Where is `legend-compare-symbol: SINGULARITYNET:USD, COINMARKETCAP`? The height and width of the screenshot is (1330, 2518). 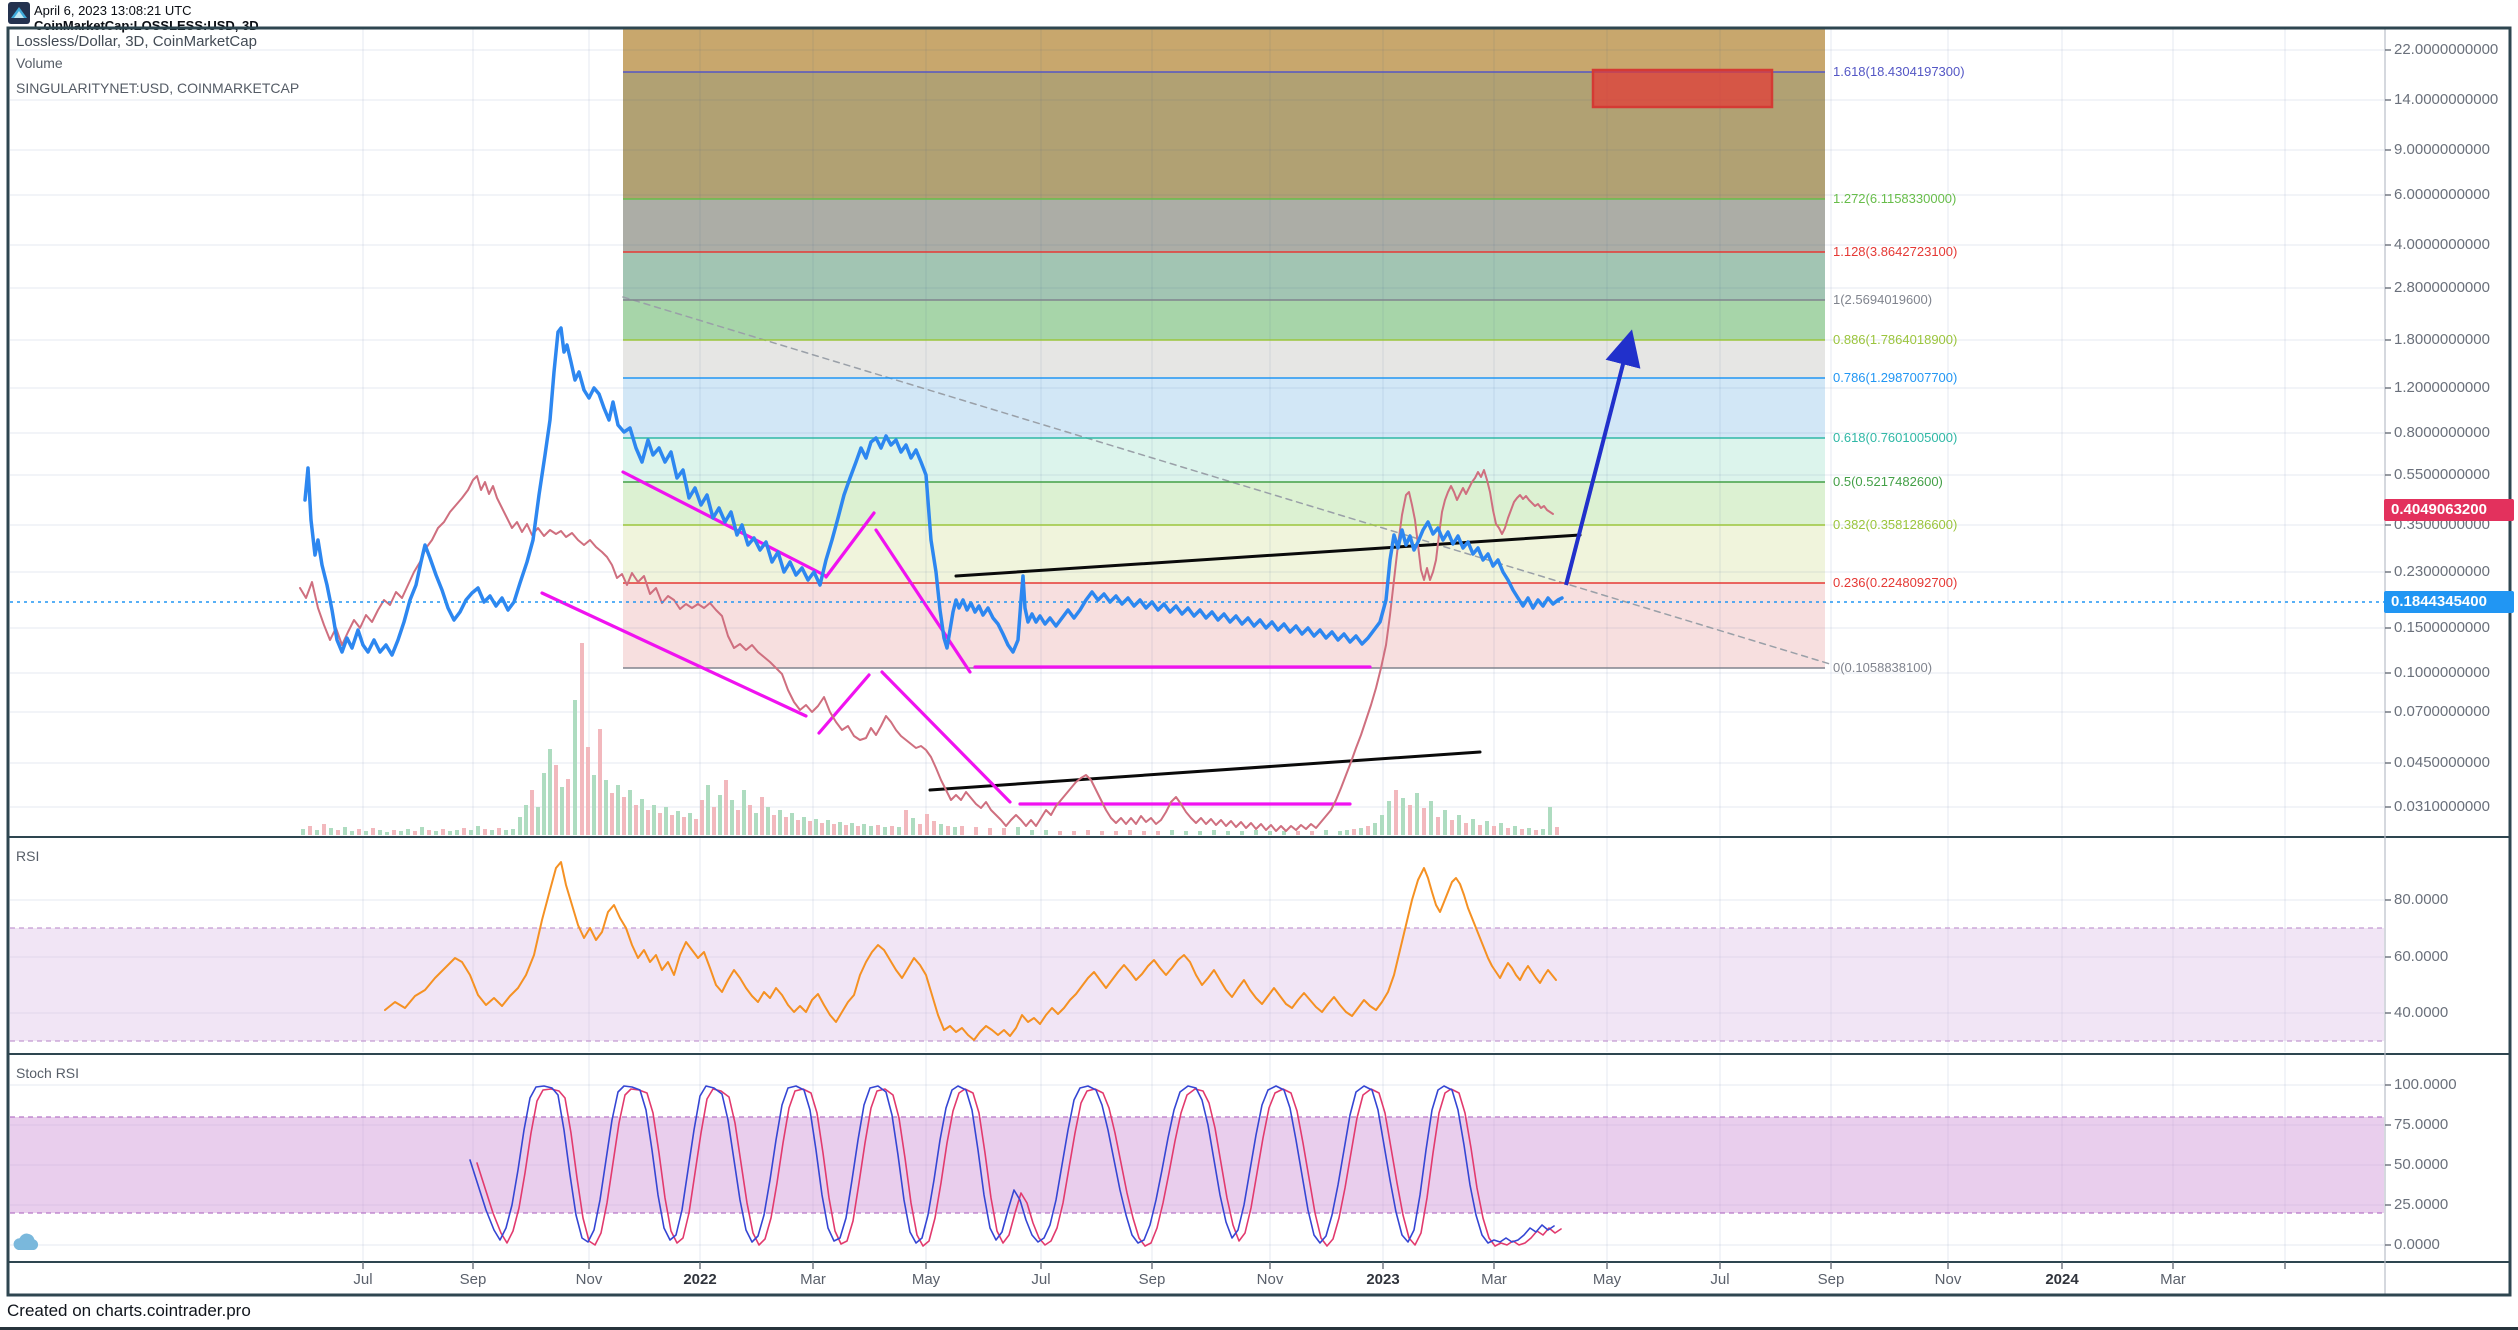
legend-compare-symbol: SINGULARITYNET:USD, COINMARKETCAP is located at coordinates (158, 88).